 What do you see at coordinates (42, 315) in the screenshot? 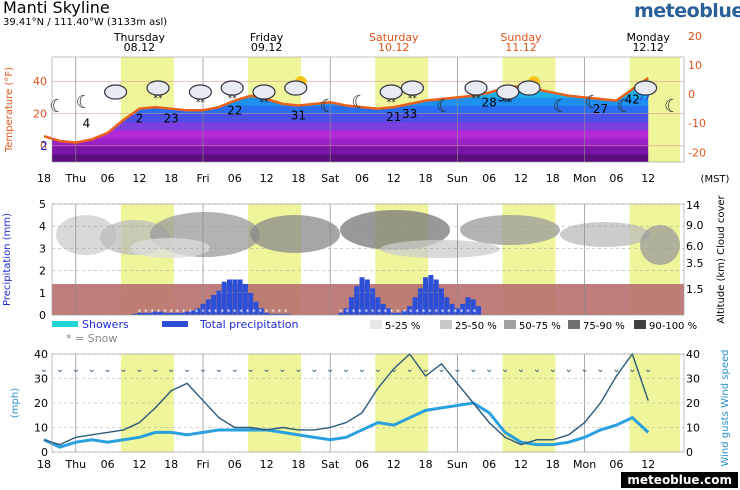
I see `precip-tick-left-0: 0` at bounding box center [42, 315].